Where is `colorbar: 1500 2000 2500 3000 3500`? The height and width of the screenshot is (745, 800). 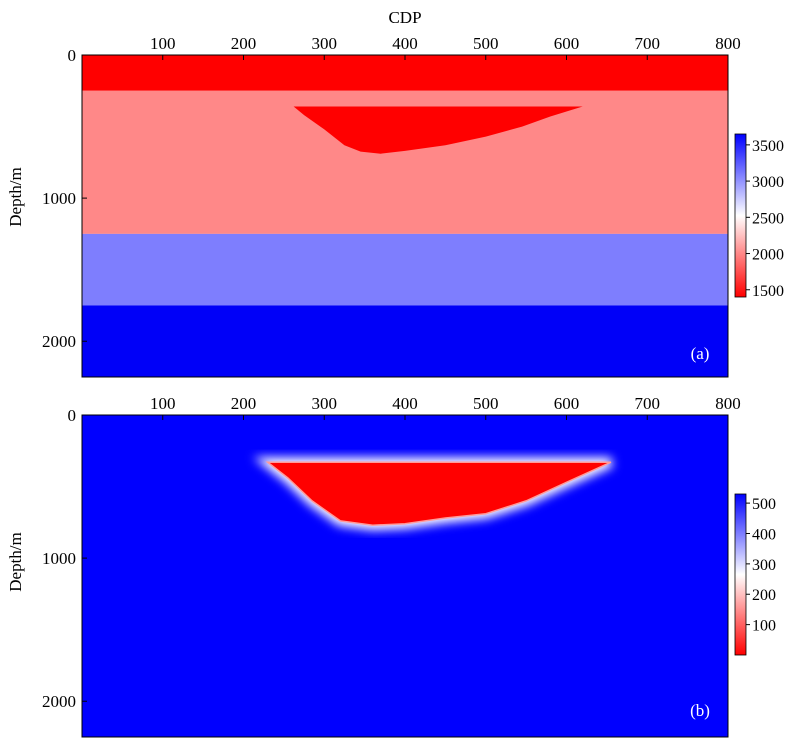
colorbar: 1500 2000 2500 3000 3500 is located at coordinates (759, 216).